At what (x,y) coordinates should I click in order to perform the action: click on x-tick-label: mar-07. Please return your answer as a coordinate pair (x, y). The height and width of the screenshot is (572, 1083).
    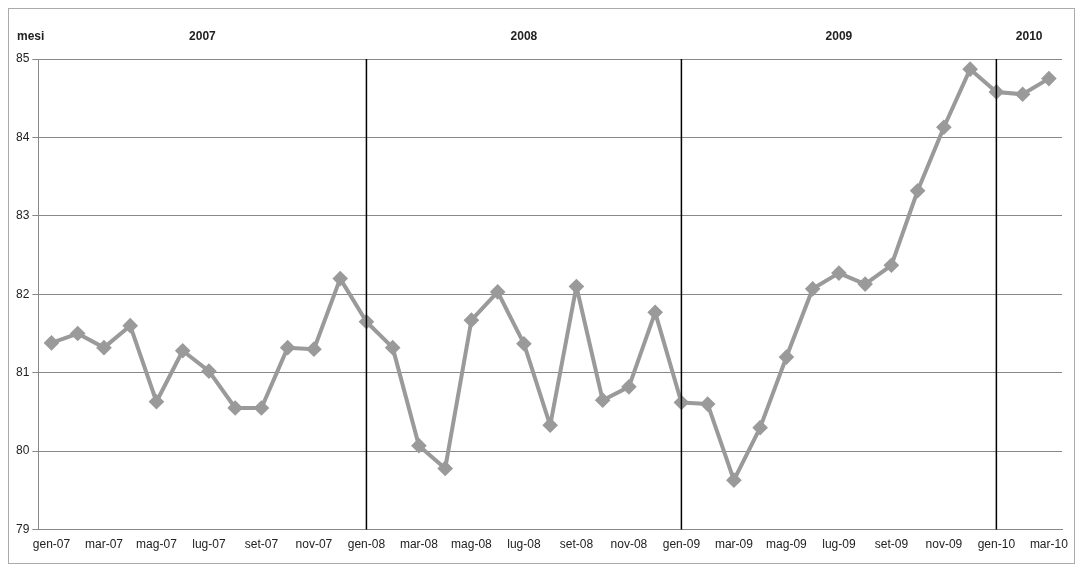
    Looking at the image, I should click on (104, 544).